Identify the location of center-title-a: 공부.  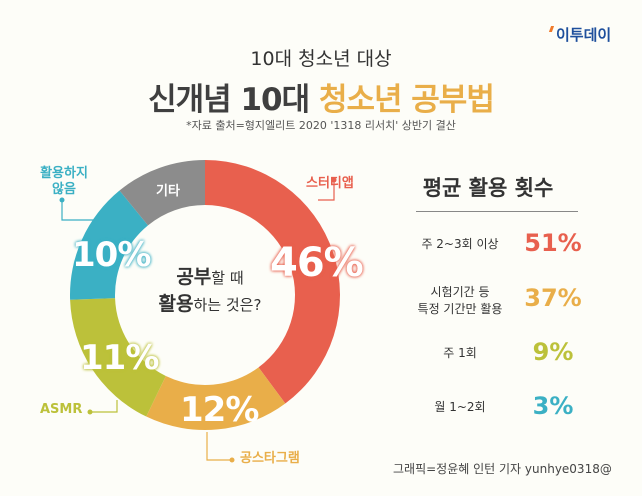
(194, 277).